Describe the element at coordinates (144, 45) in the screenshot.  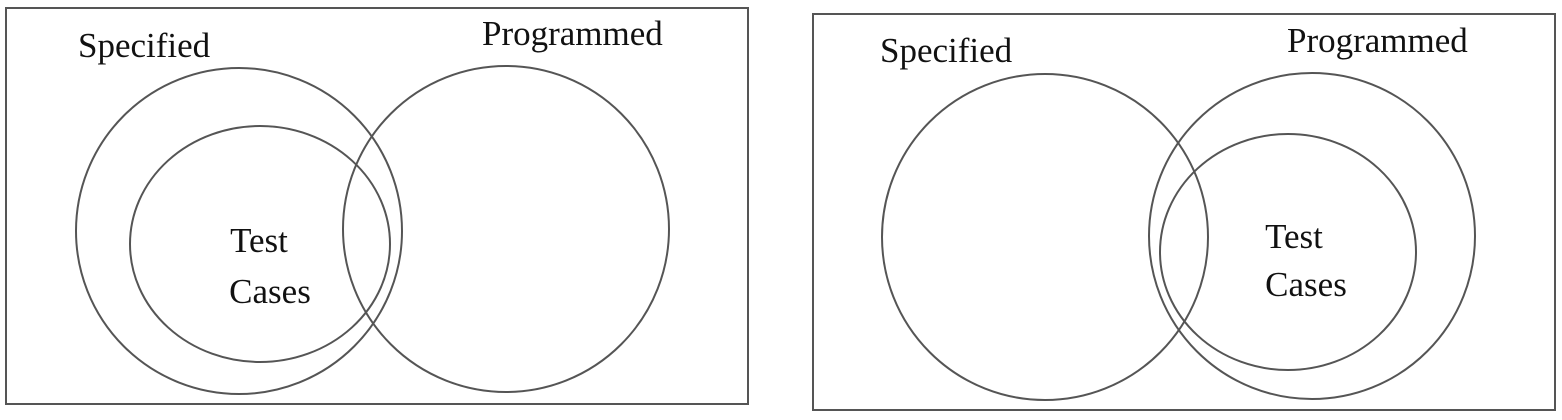
I see `specified-label-left: Specified` at that location.